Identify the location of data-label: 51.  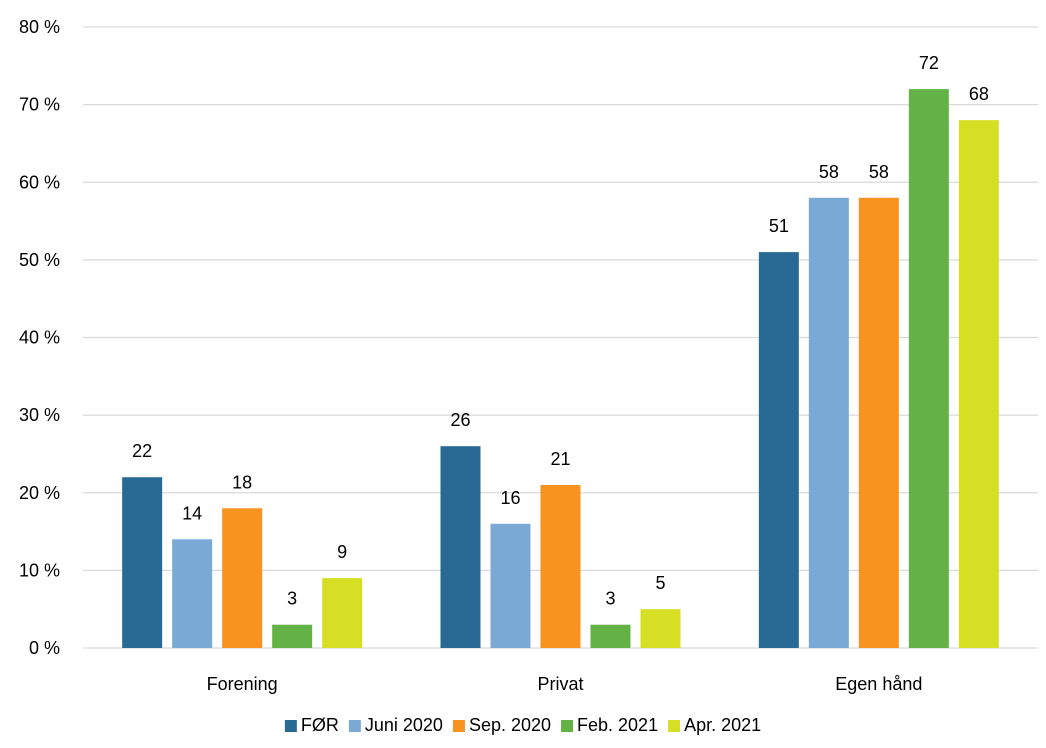
(779, 226).